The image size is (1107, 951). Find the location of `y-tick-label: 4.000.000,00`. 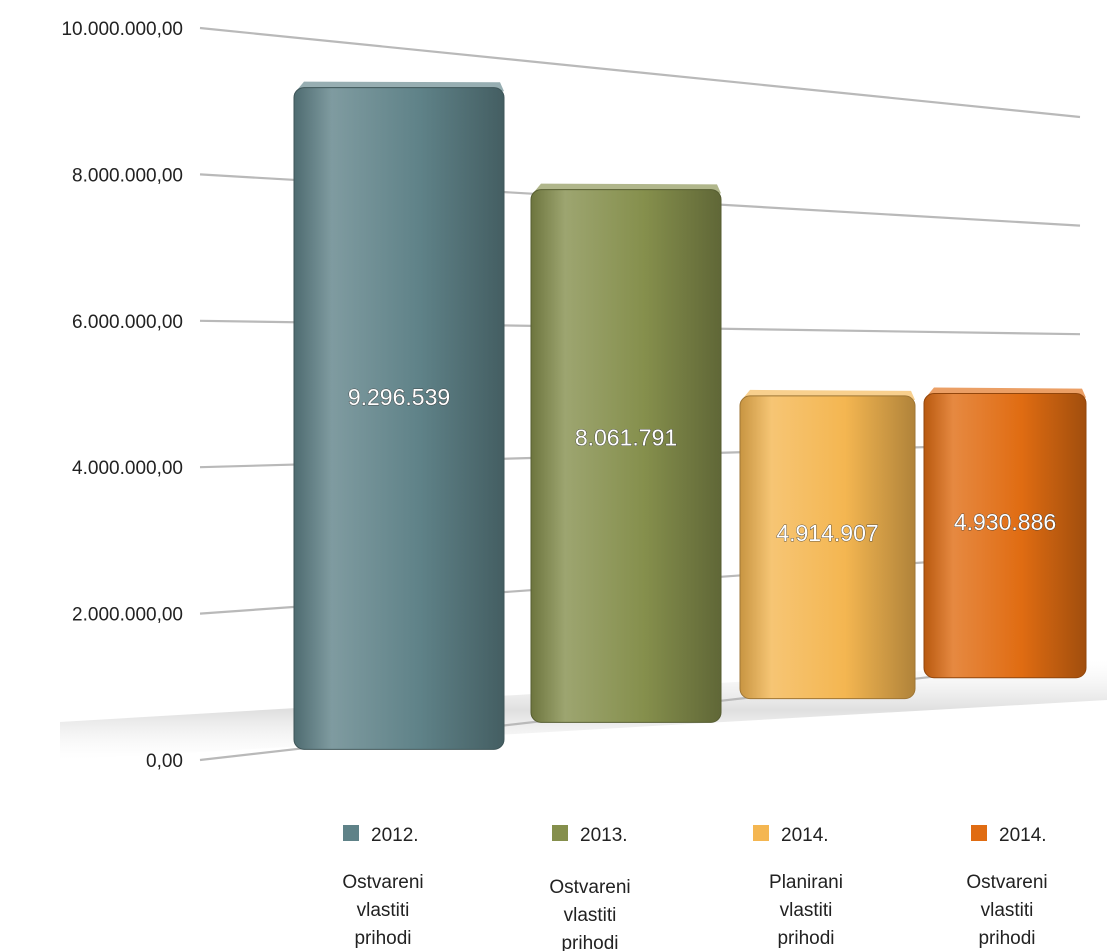

y-tick-label: 4.000.000,00 is located at coordinates (127, 468).